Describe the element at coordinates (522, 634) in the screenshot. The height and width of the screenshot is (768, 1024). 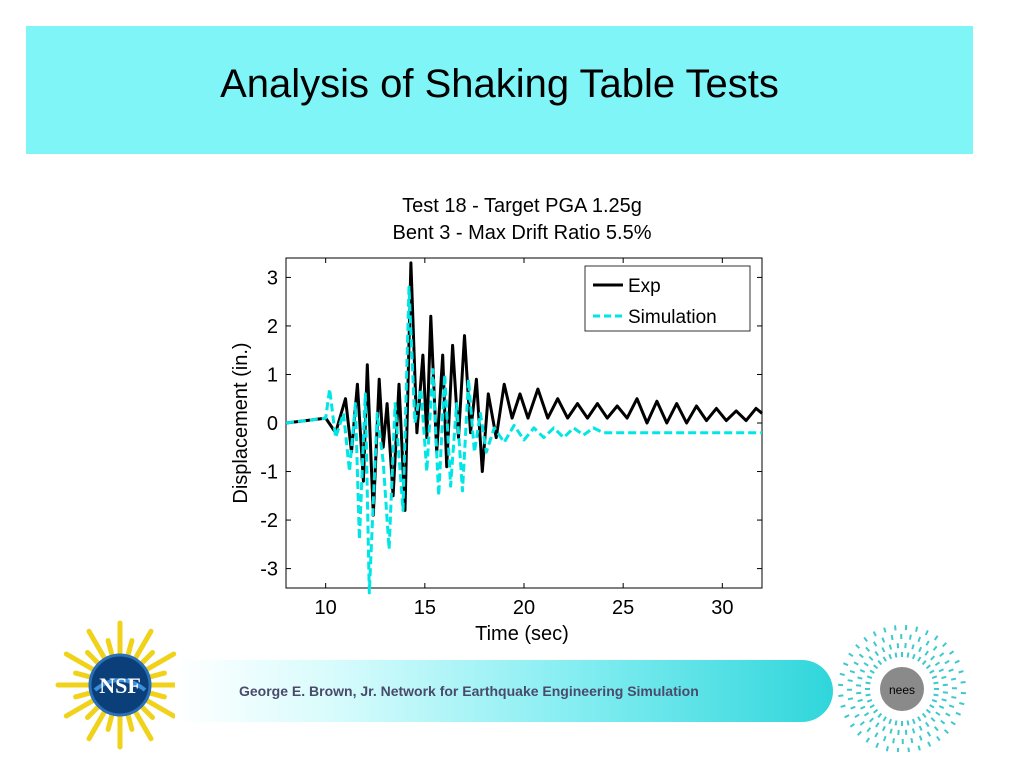
I see `x-axis-label: Time (sec)` at that location.